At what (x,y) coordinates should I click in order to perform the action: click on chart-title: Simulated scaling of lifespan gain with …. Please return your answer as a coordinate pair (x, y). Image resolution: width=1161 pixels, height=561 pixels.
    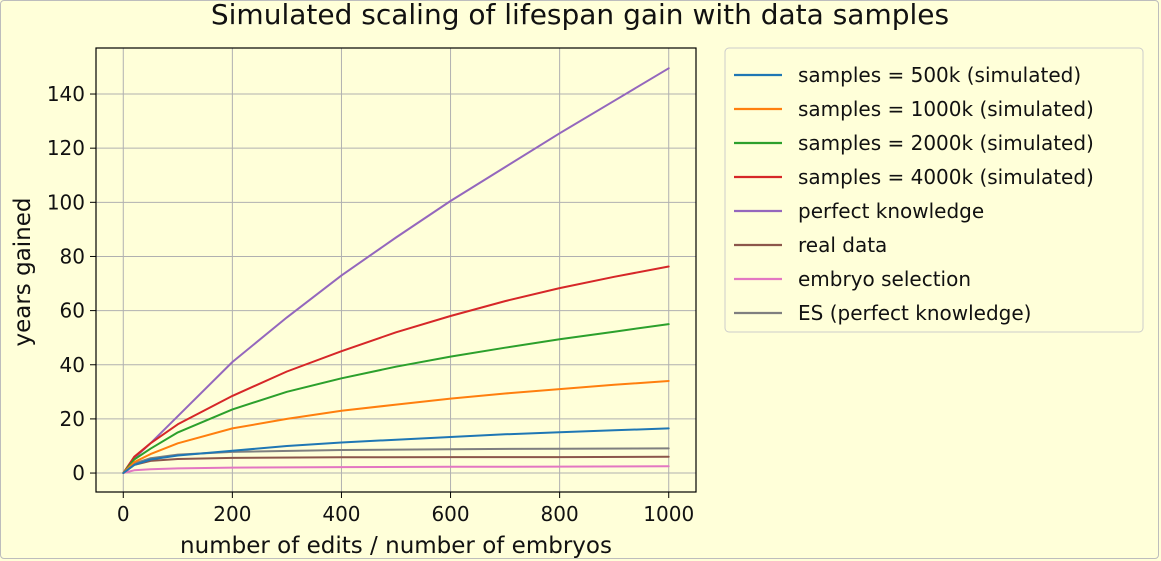
    Looking at the image, I should click on (580, 15).